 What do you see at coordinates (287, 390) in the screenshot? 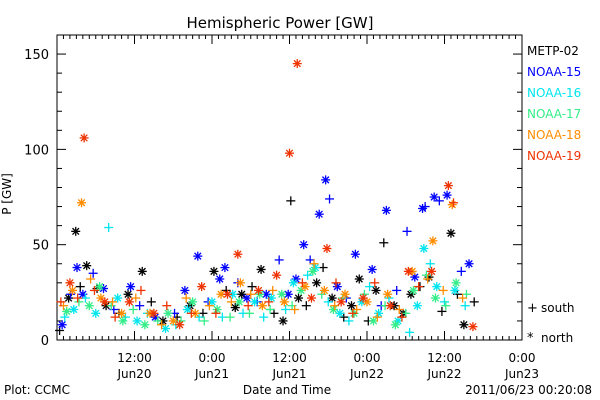
I see `x-axis-label: Date and Time` at bounding box center [287, 390].